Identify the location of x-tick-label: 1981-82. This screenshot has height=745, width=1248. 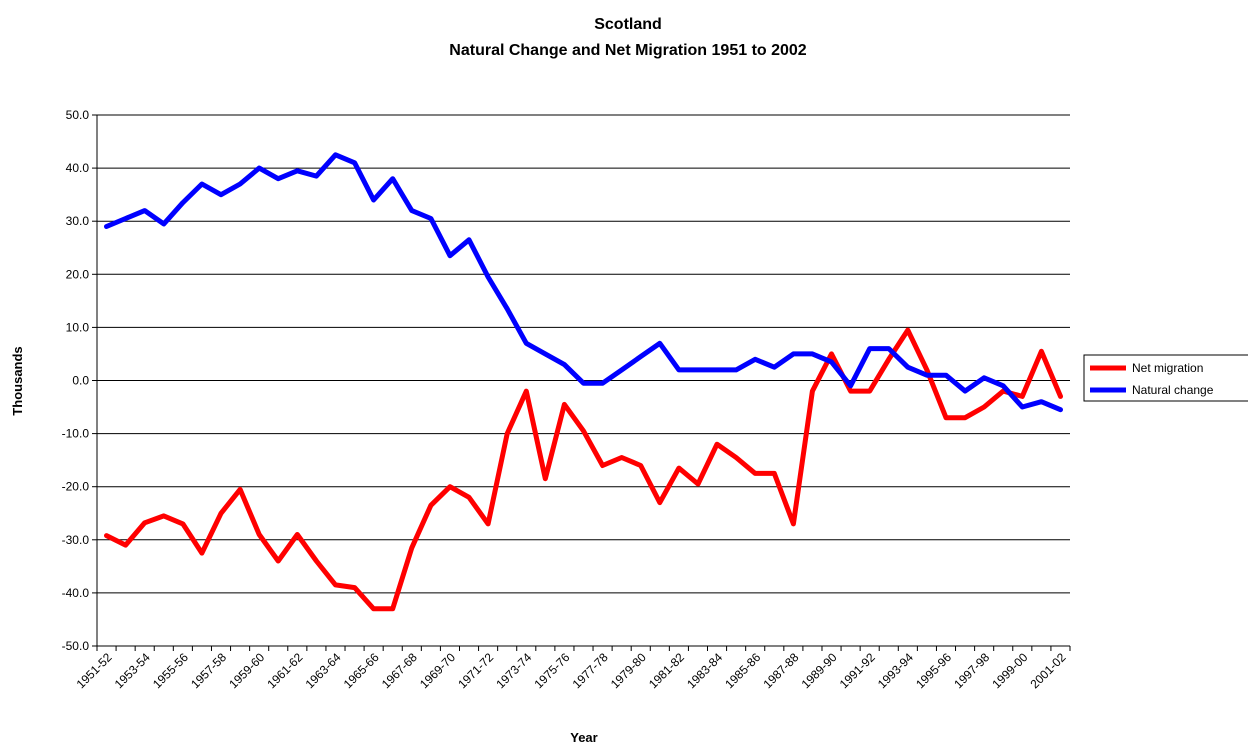
(666, 670).